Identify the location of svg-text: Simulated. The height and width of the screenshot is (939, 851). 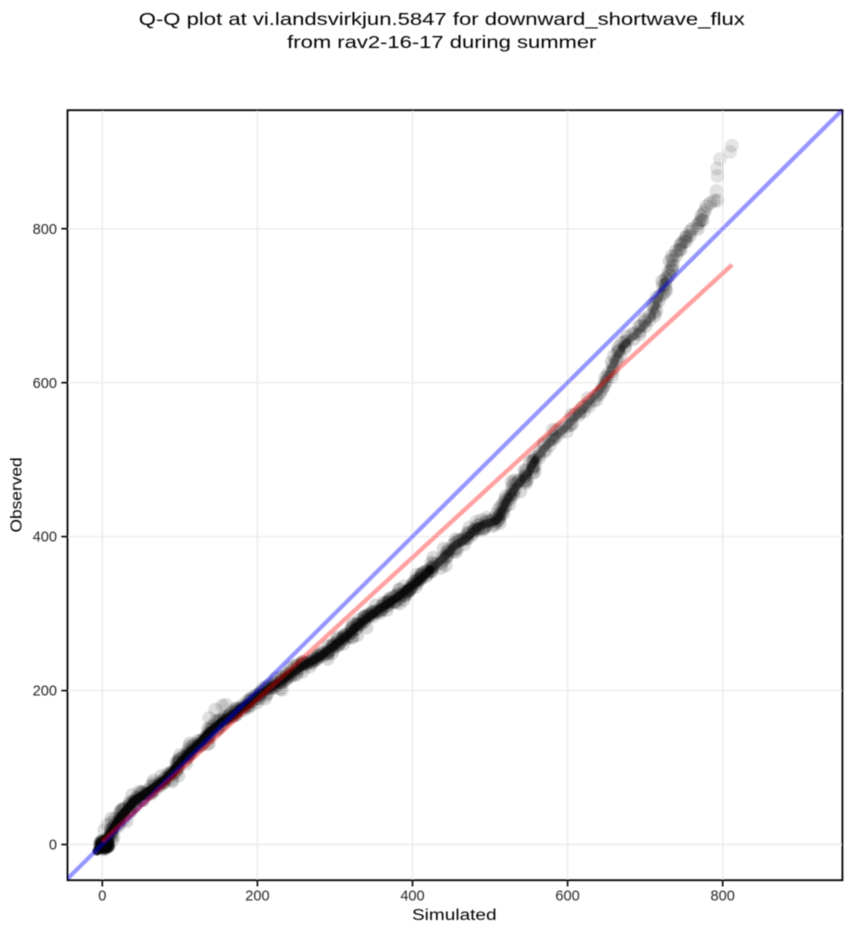
(454, 915).